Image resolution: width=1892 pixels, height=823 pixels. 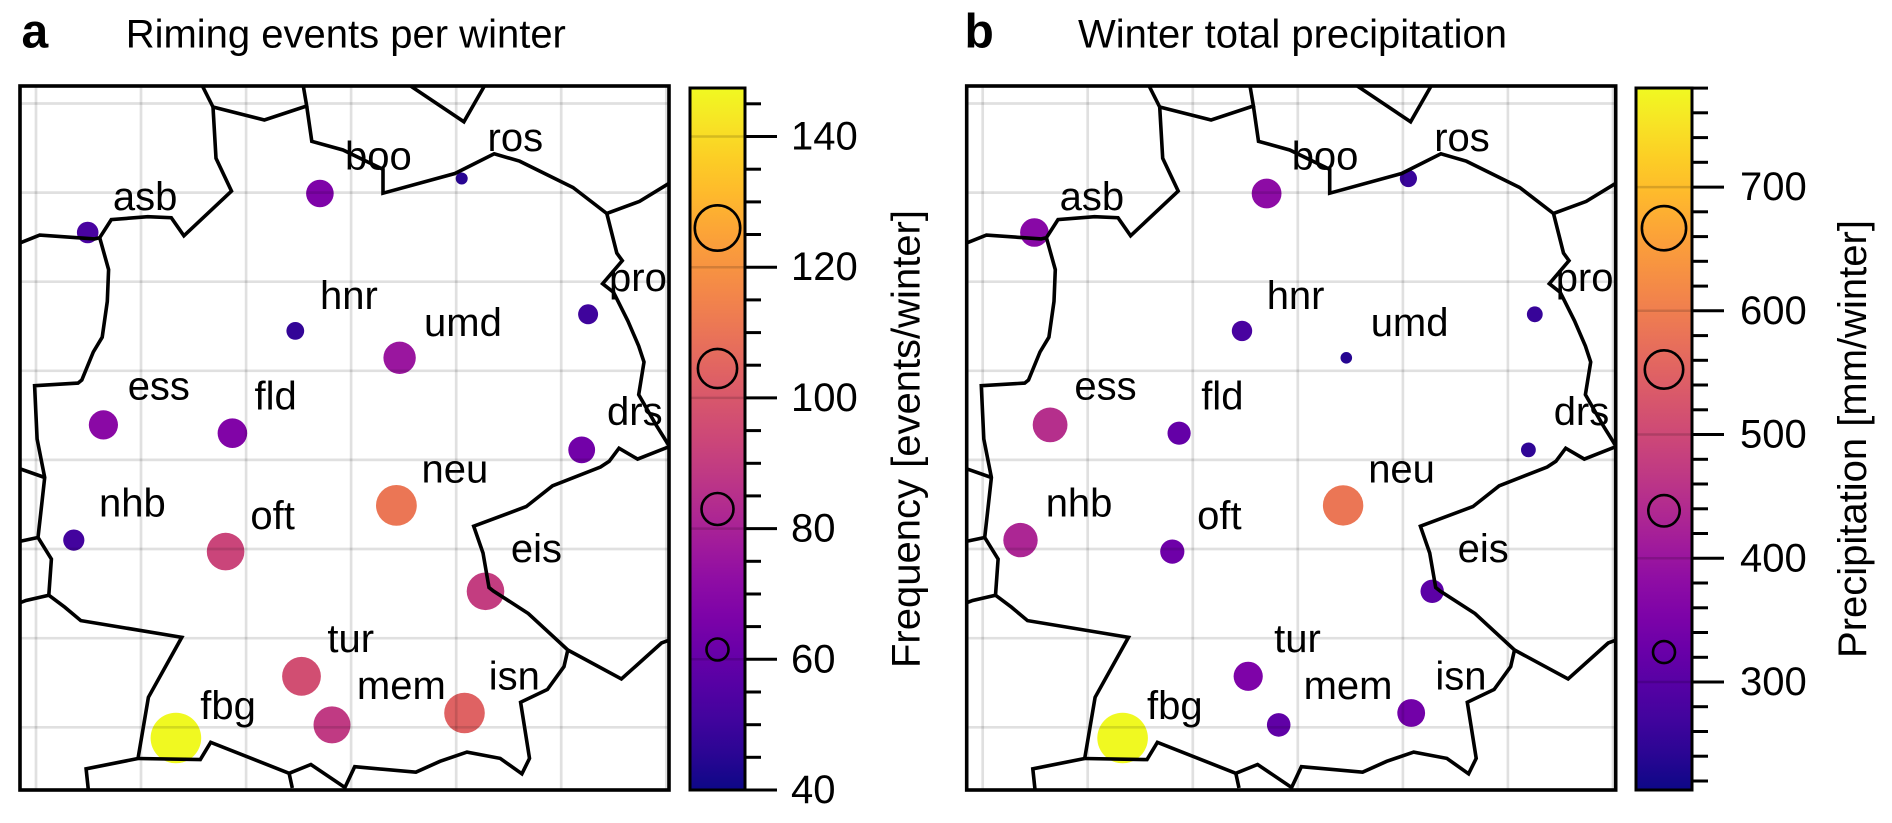 I want to click on svg-text: Frequency [events/winter], so click(x=907, y=439).